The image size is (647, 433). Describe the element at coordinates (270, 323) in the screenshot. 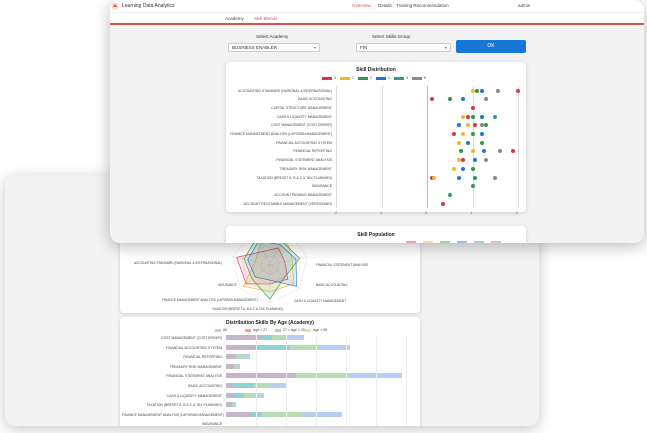

I see `distribution-age-title: Distribution Skills By Age (Academy)` at that location.